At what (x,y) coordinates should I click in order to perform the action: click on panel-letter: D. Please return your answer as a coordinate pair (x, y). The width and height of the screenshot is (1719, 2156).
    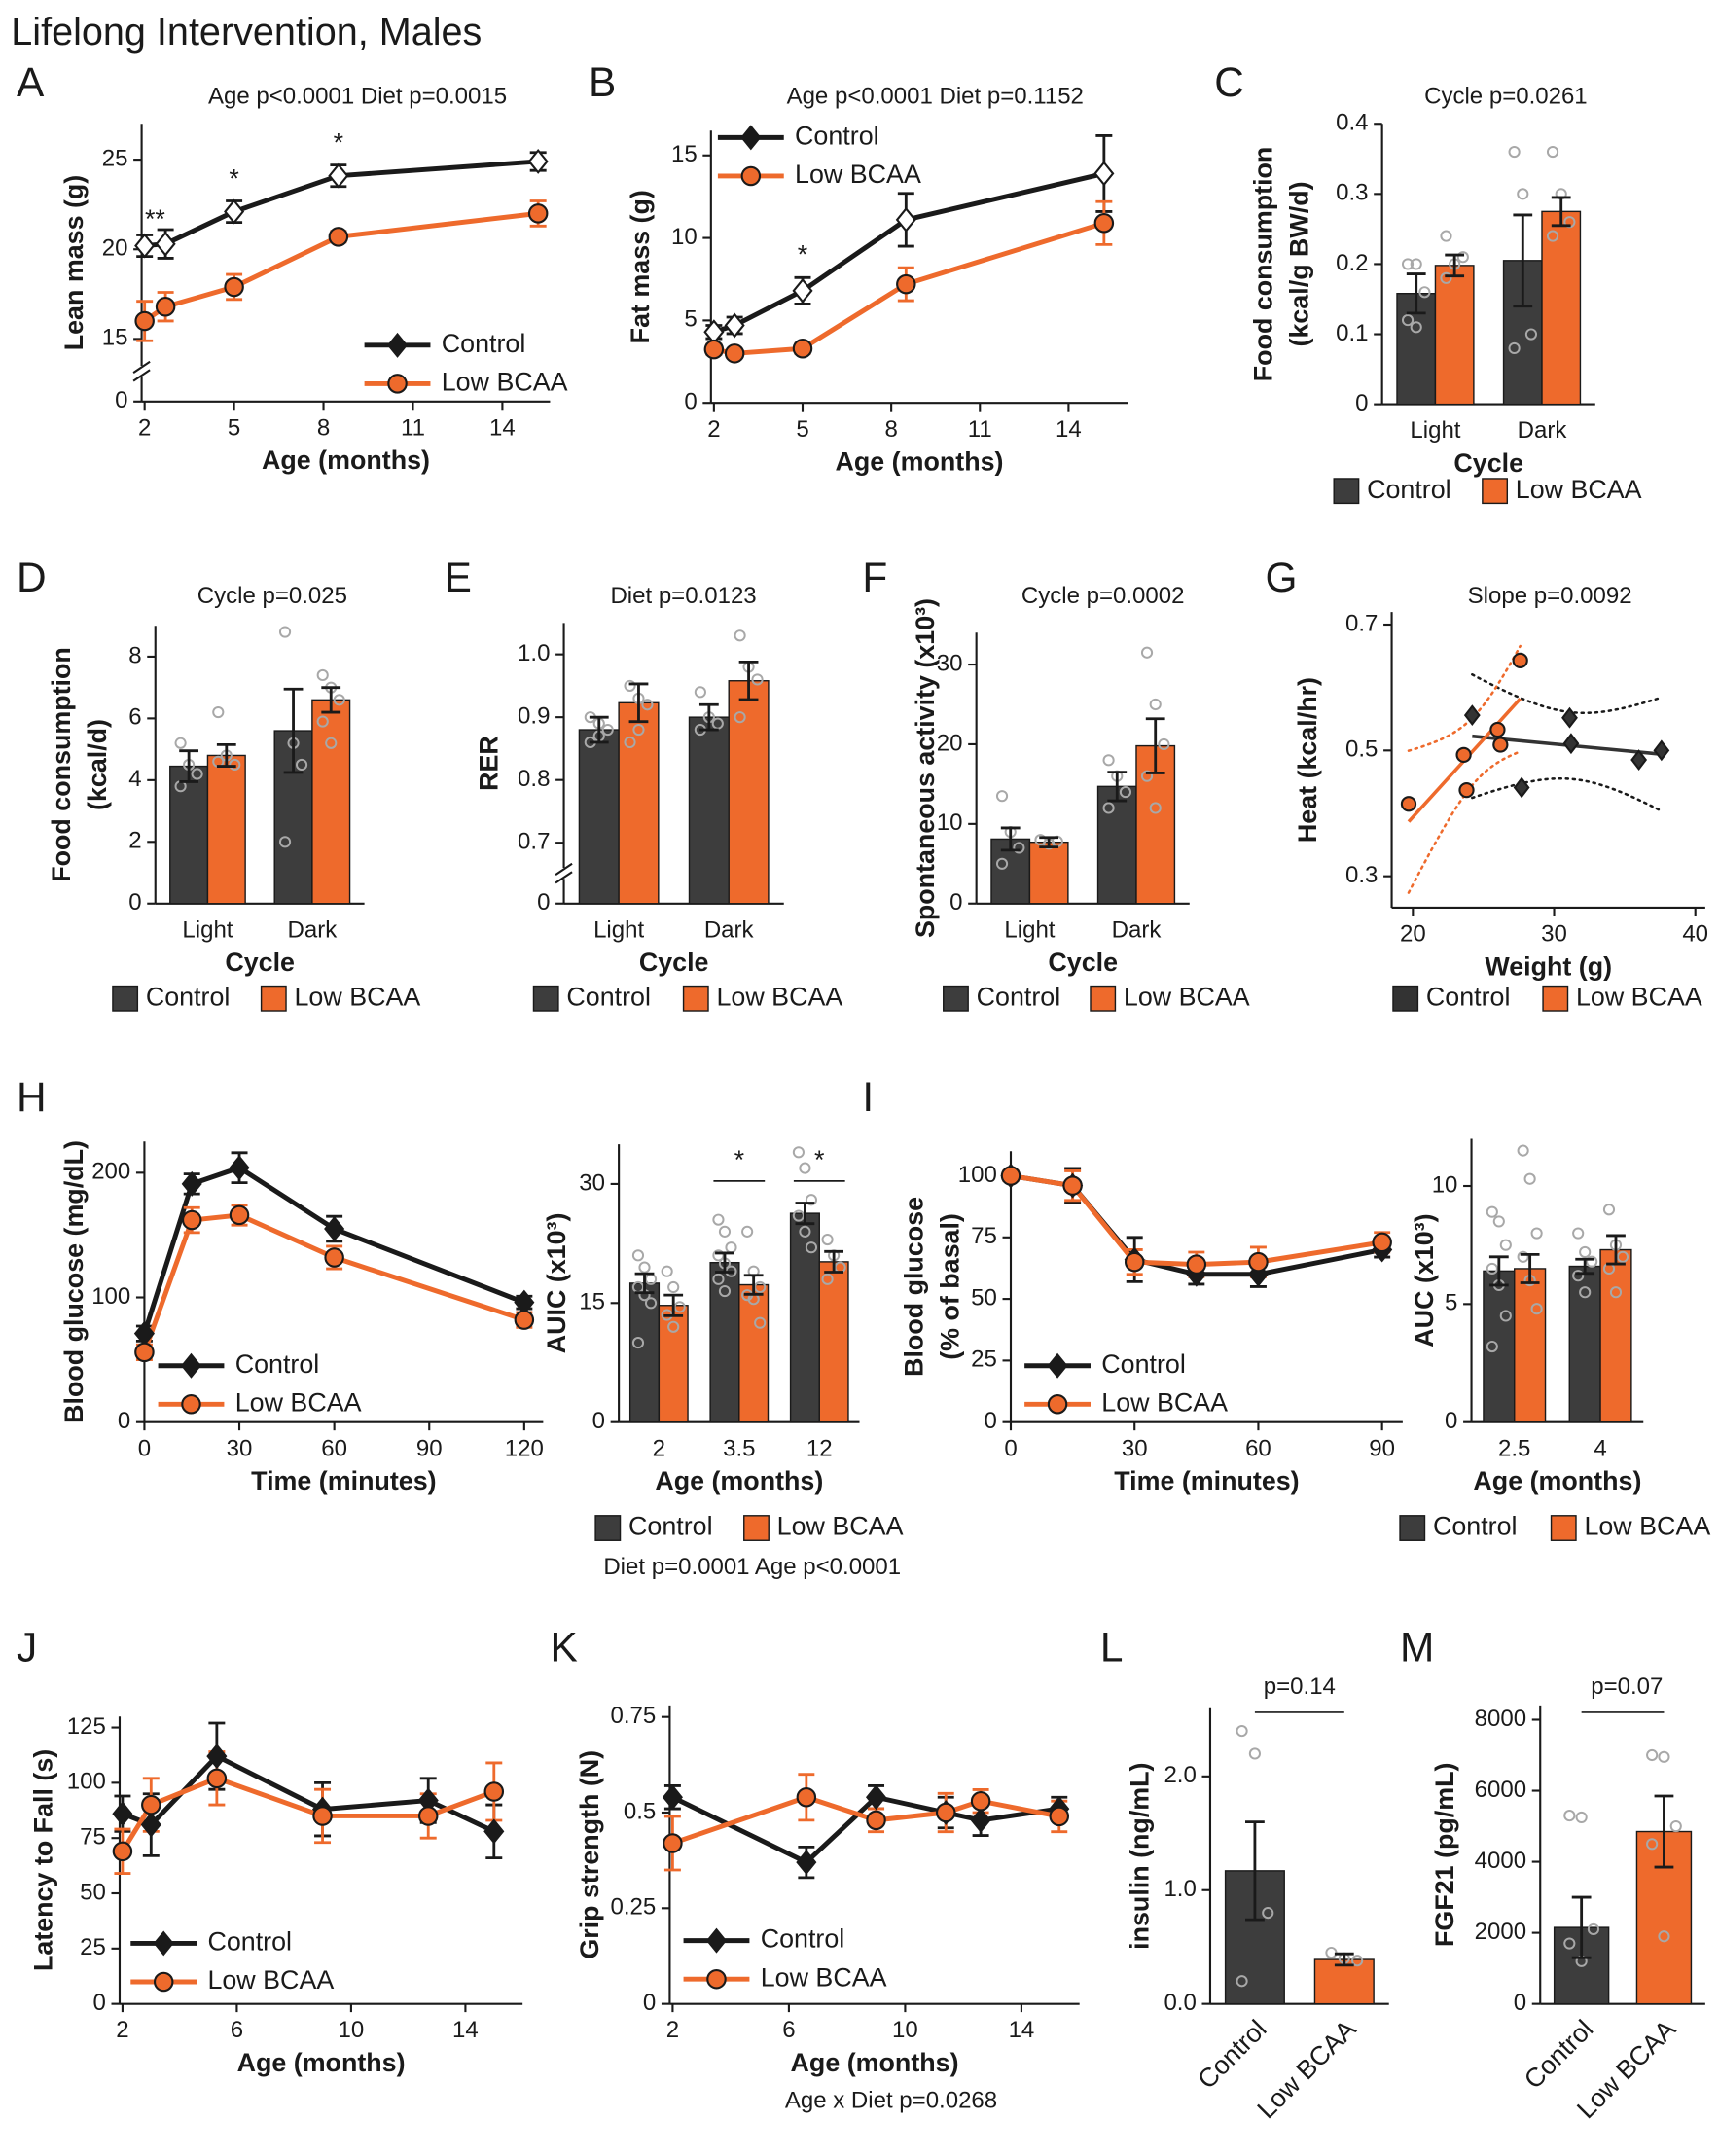
    Looking at the image, I should click on (32, 577).